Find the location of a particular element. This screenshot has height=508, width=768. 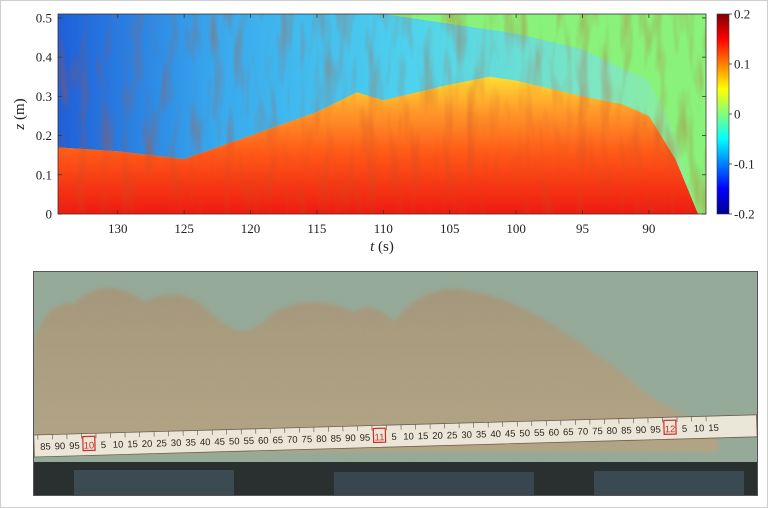

x-tick-label: 120 is located at coordinates (251, 228).